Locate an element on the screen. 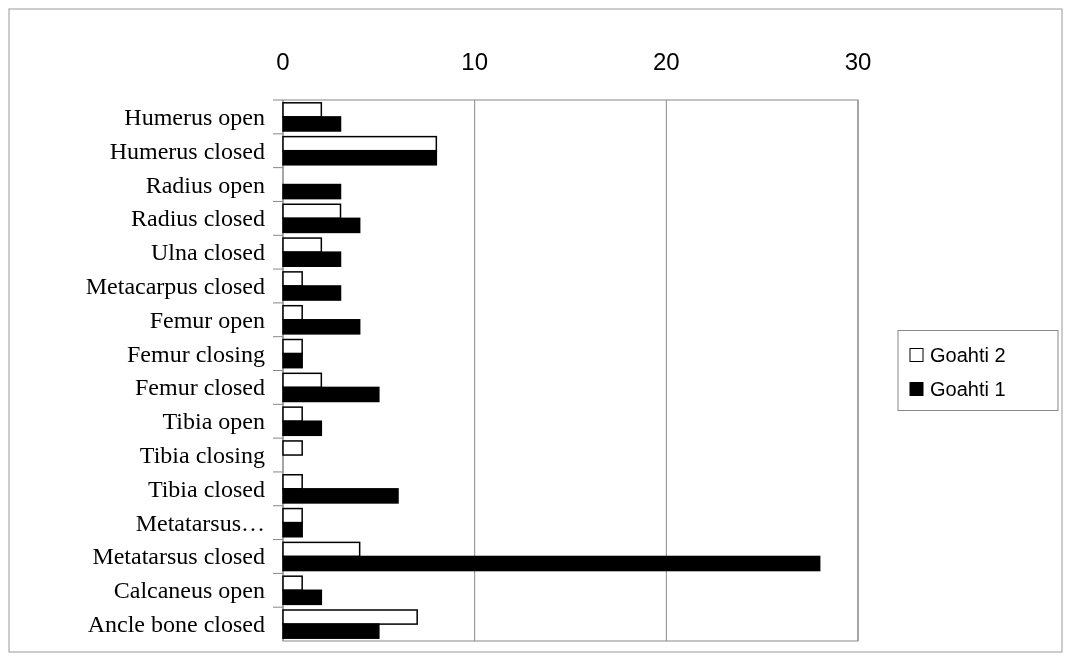 This screenshot has height=665, width=1075. y-tick-label: Humerus closed is located at coordinates (187, 150).